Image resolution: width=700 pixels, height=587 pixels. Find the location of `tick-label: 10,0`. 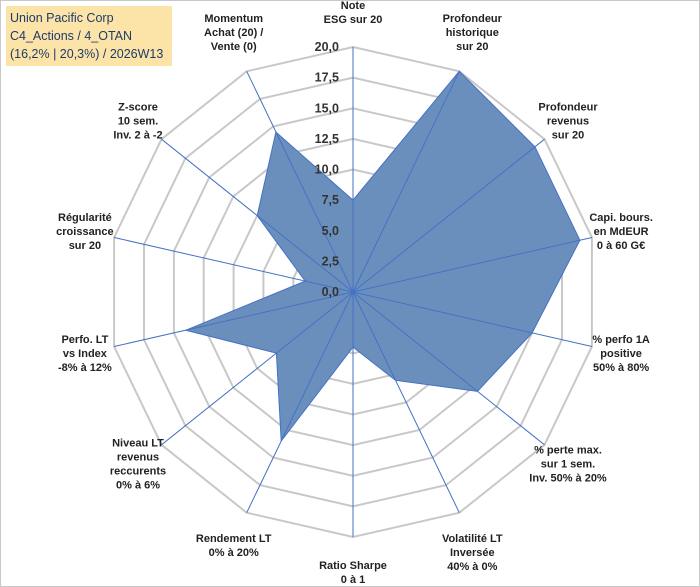

tick-label: 10,0 is located at coordinates (327, 170).